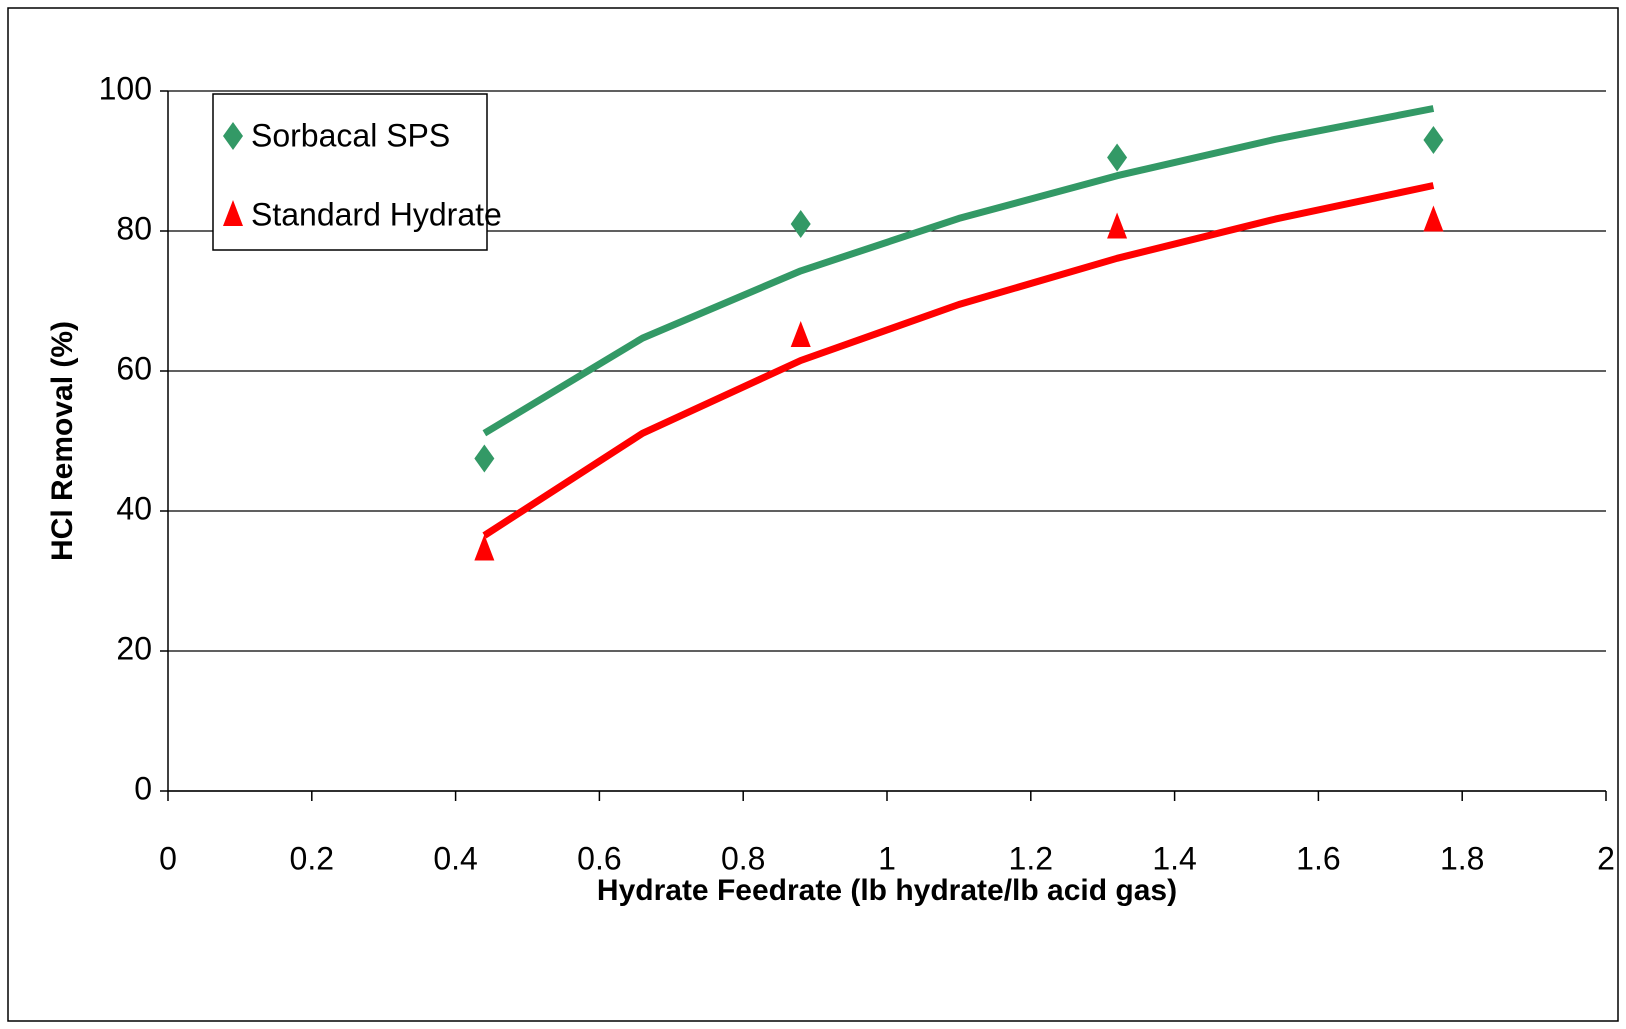 The image size is (1626, 1029). I want to click on y-tick-label: 60, so click(134, 368).